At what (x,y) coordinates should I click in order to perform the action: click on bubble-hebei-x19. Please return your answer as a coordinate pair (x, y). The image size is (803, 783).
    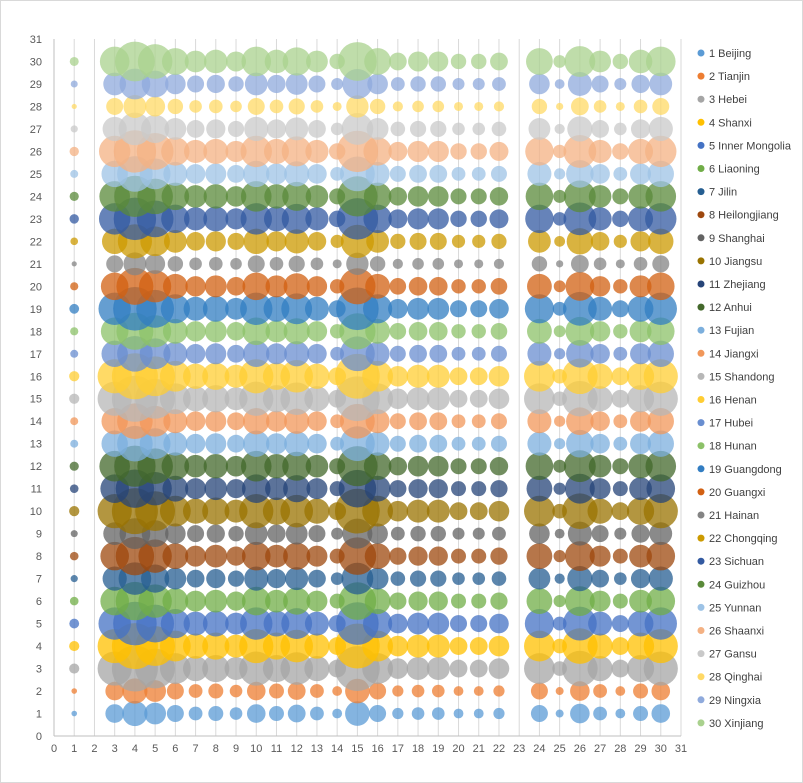
    Looking at the image, I should click on (438, 669).